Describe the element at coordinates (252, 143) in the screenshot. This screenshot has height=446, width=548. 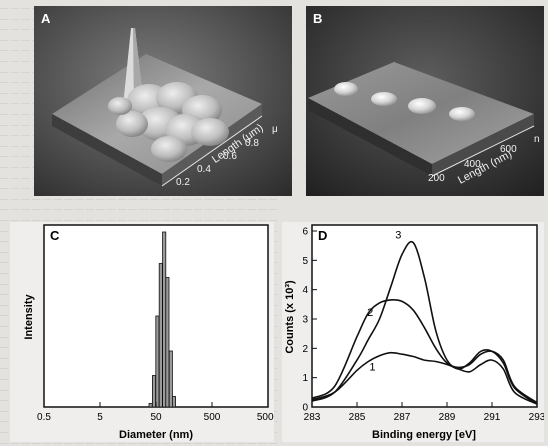
I see `panel-a-tick: 0.8` at that location.